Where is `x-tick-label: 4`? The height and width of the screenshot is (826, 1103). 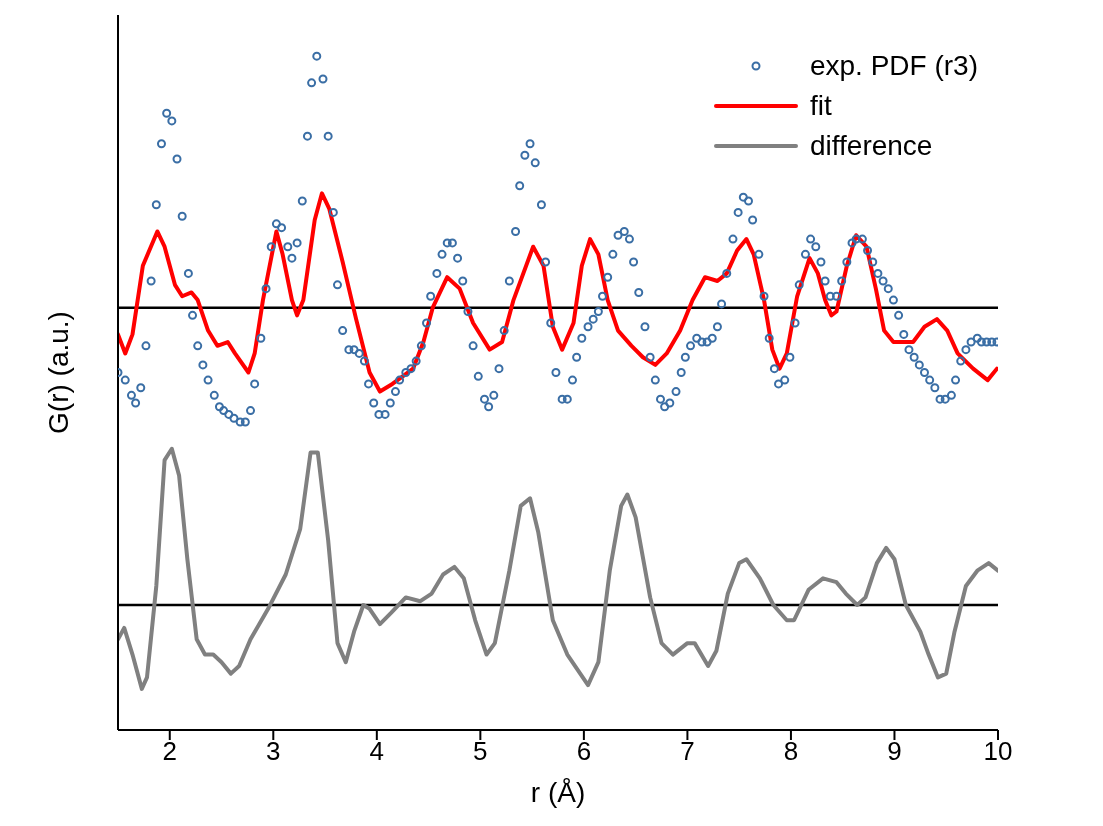 x-tick-label: 4 is located at coordinates (377, 751).